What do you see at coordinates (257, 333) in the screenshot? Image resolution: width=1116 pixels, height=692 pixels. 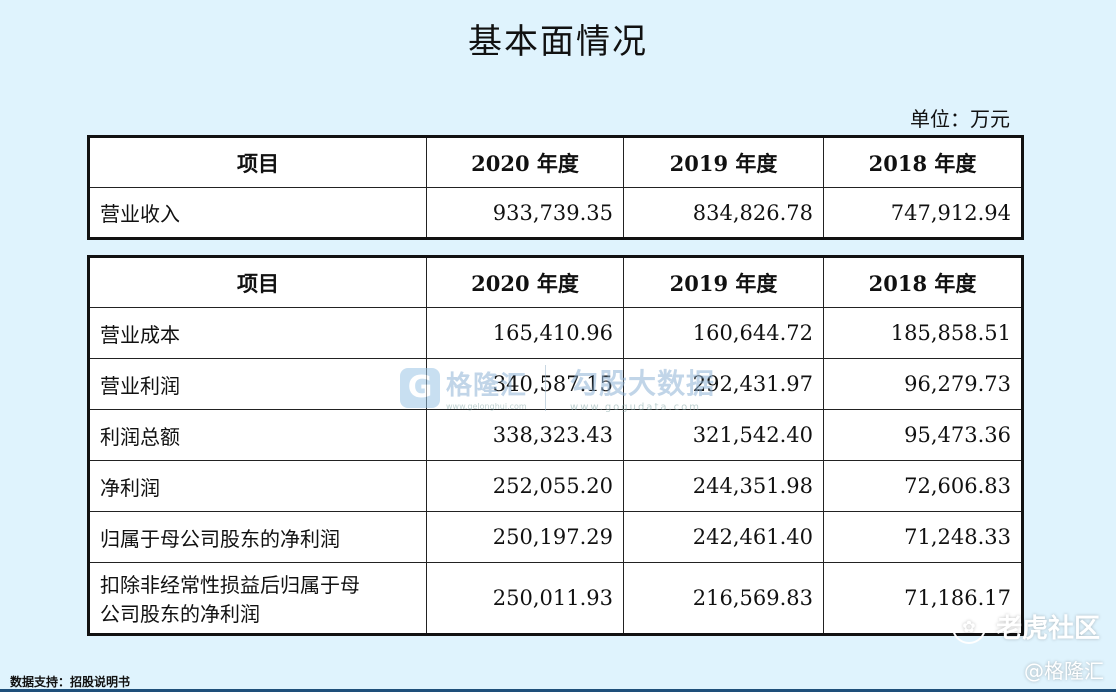 I see `row-label: 营业成本` at bounding box center [257, 333].